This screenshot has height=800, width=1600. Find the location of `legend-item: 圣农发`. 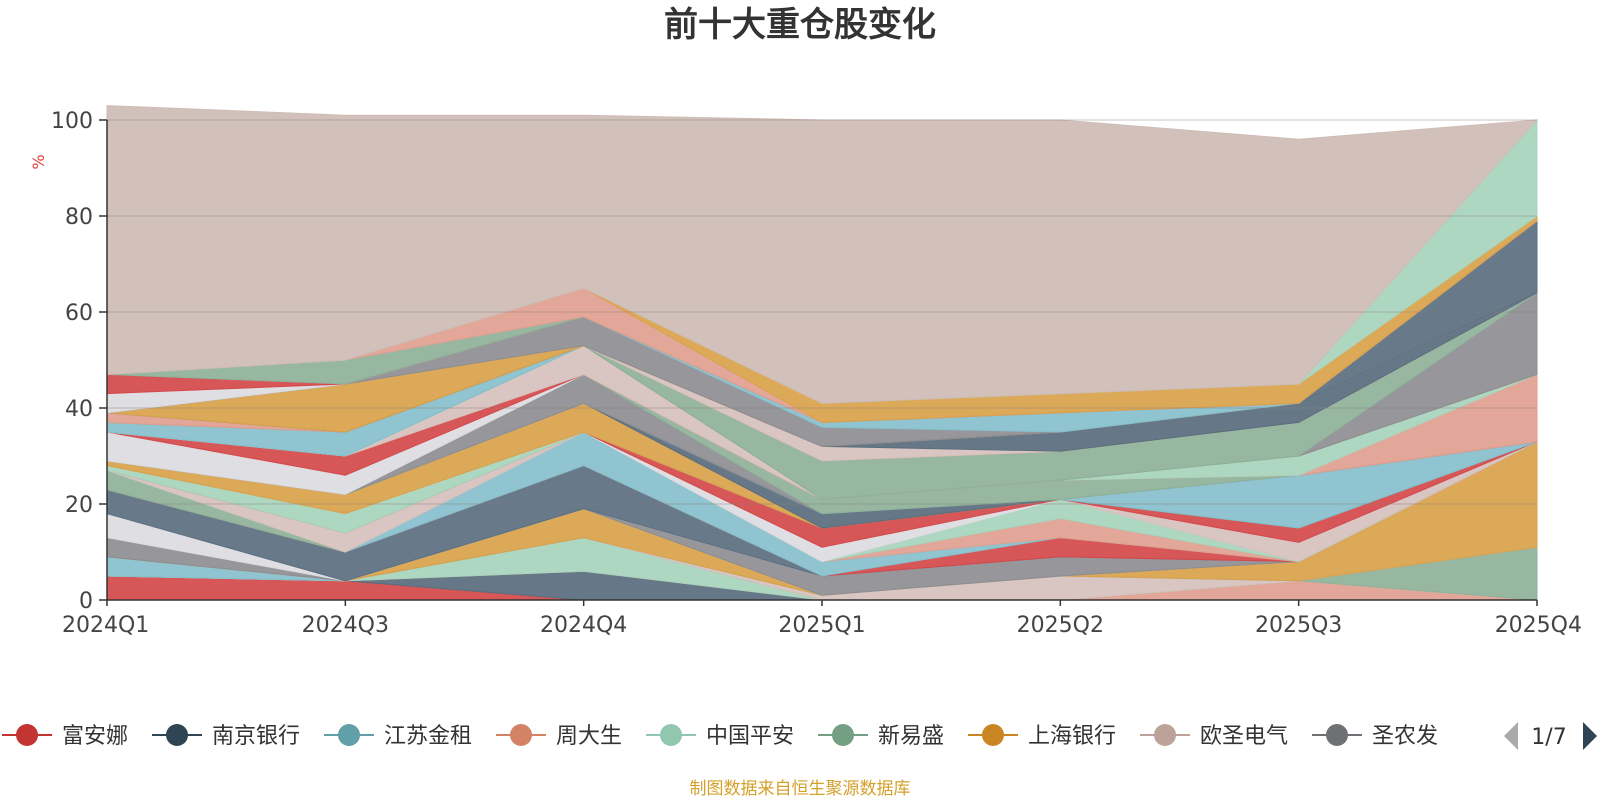

legend-item: 圣农发 is located at coordinates (1375, 736).